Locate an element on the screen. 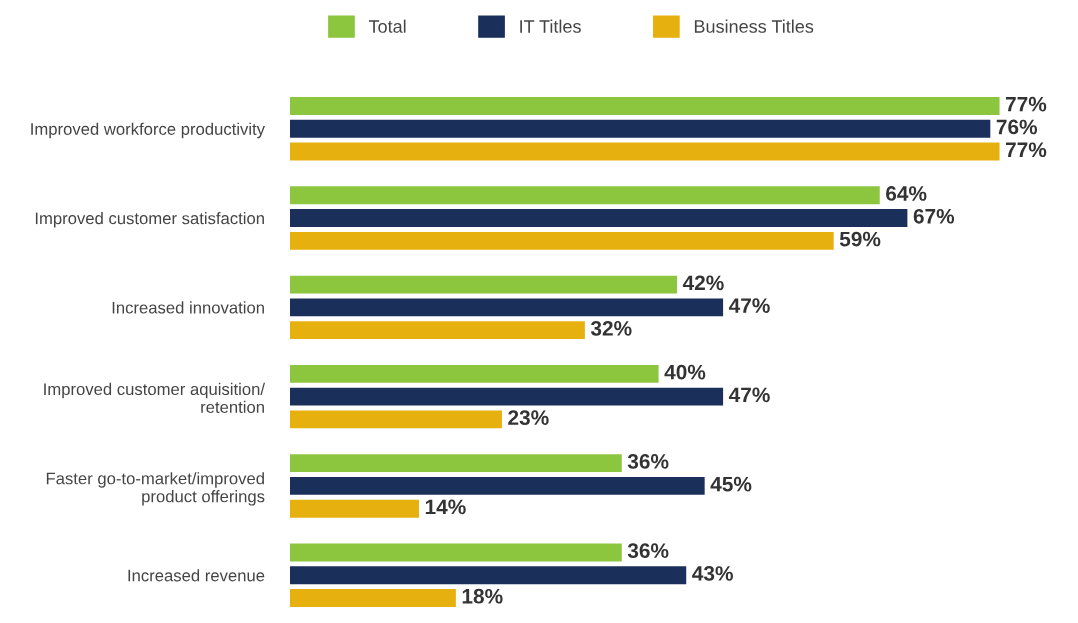 This screenshot has width=1078, height=623. data-label: 18% is located at coordinates (482, 596).